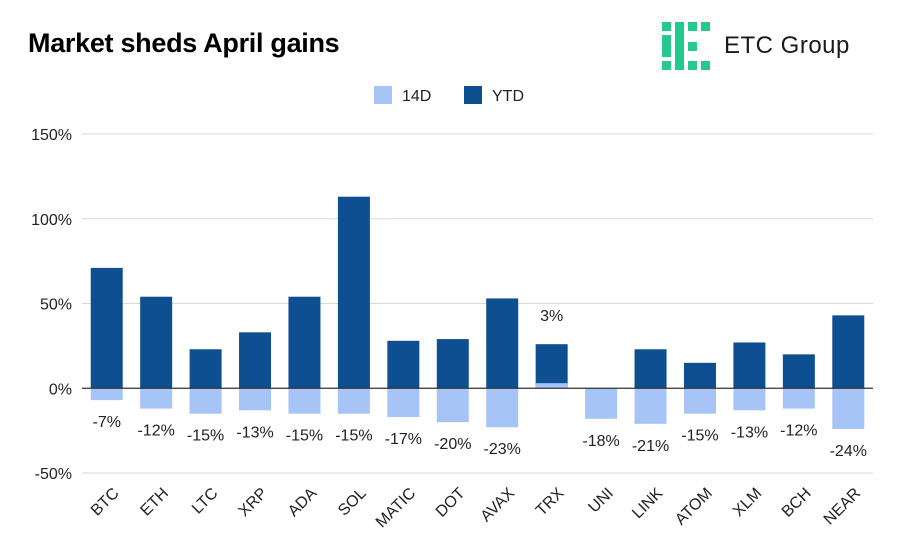 The width and height of the screenshot is (900, 557). What do you see at coordinates (747, 502) in the screenshot?
I see `x-tick-label: XLM` at bounding box center [747, 502].